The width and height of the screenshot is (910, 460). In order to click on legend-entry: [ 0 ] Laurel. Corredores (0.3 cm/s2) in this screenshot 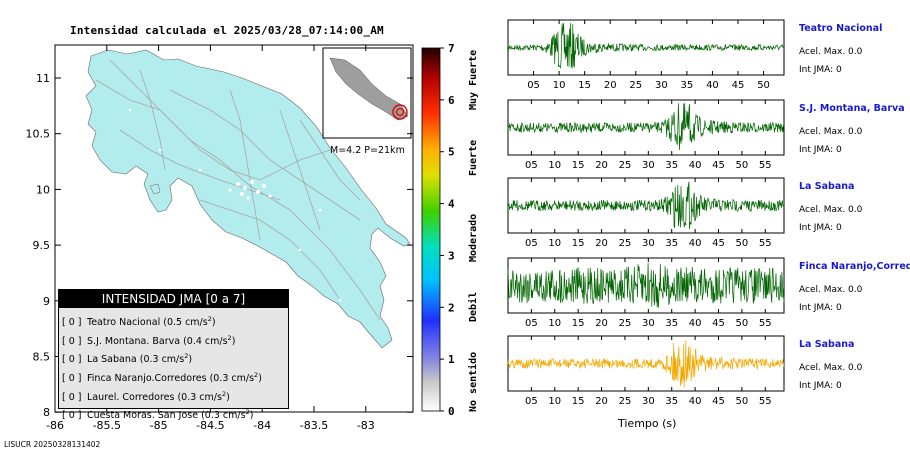, I will do `click(175, 396)`.